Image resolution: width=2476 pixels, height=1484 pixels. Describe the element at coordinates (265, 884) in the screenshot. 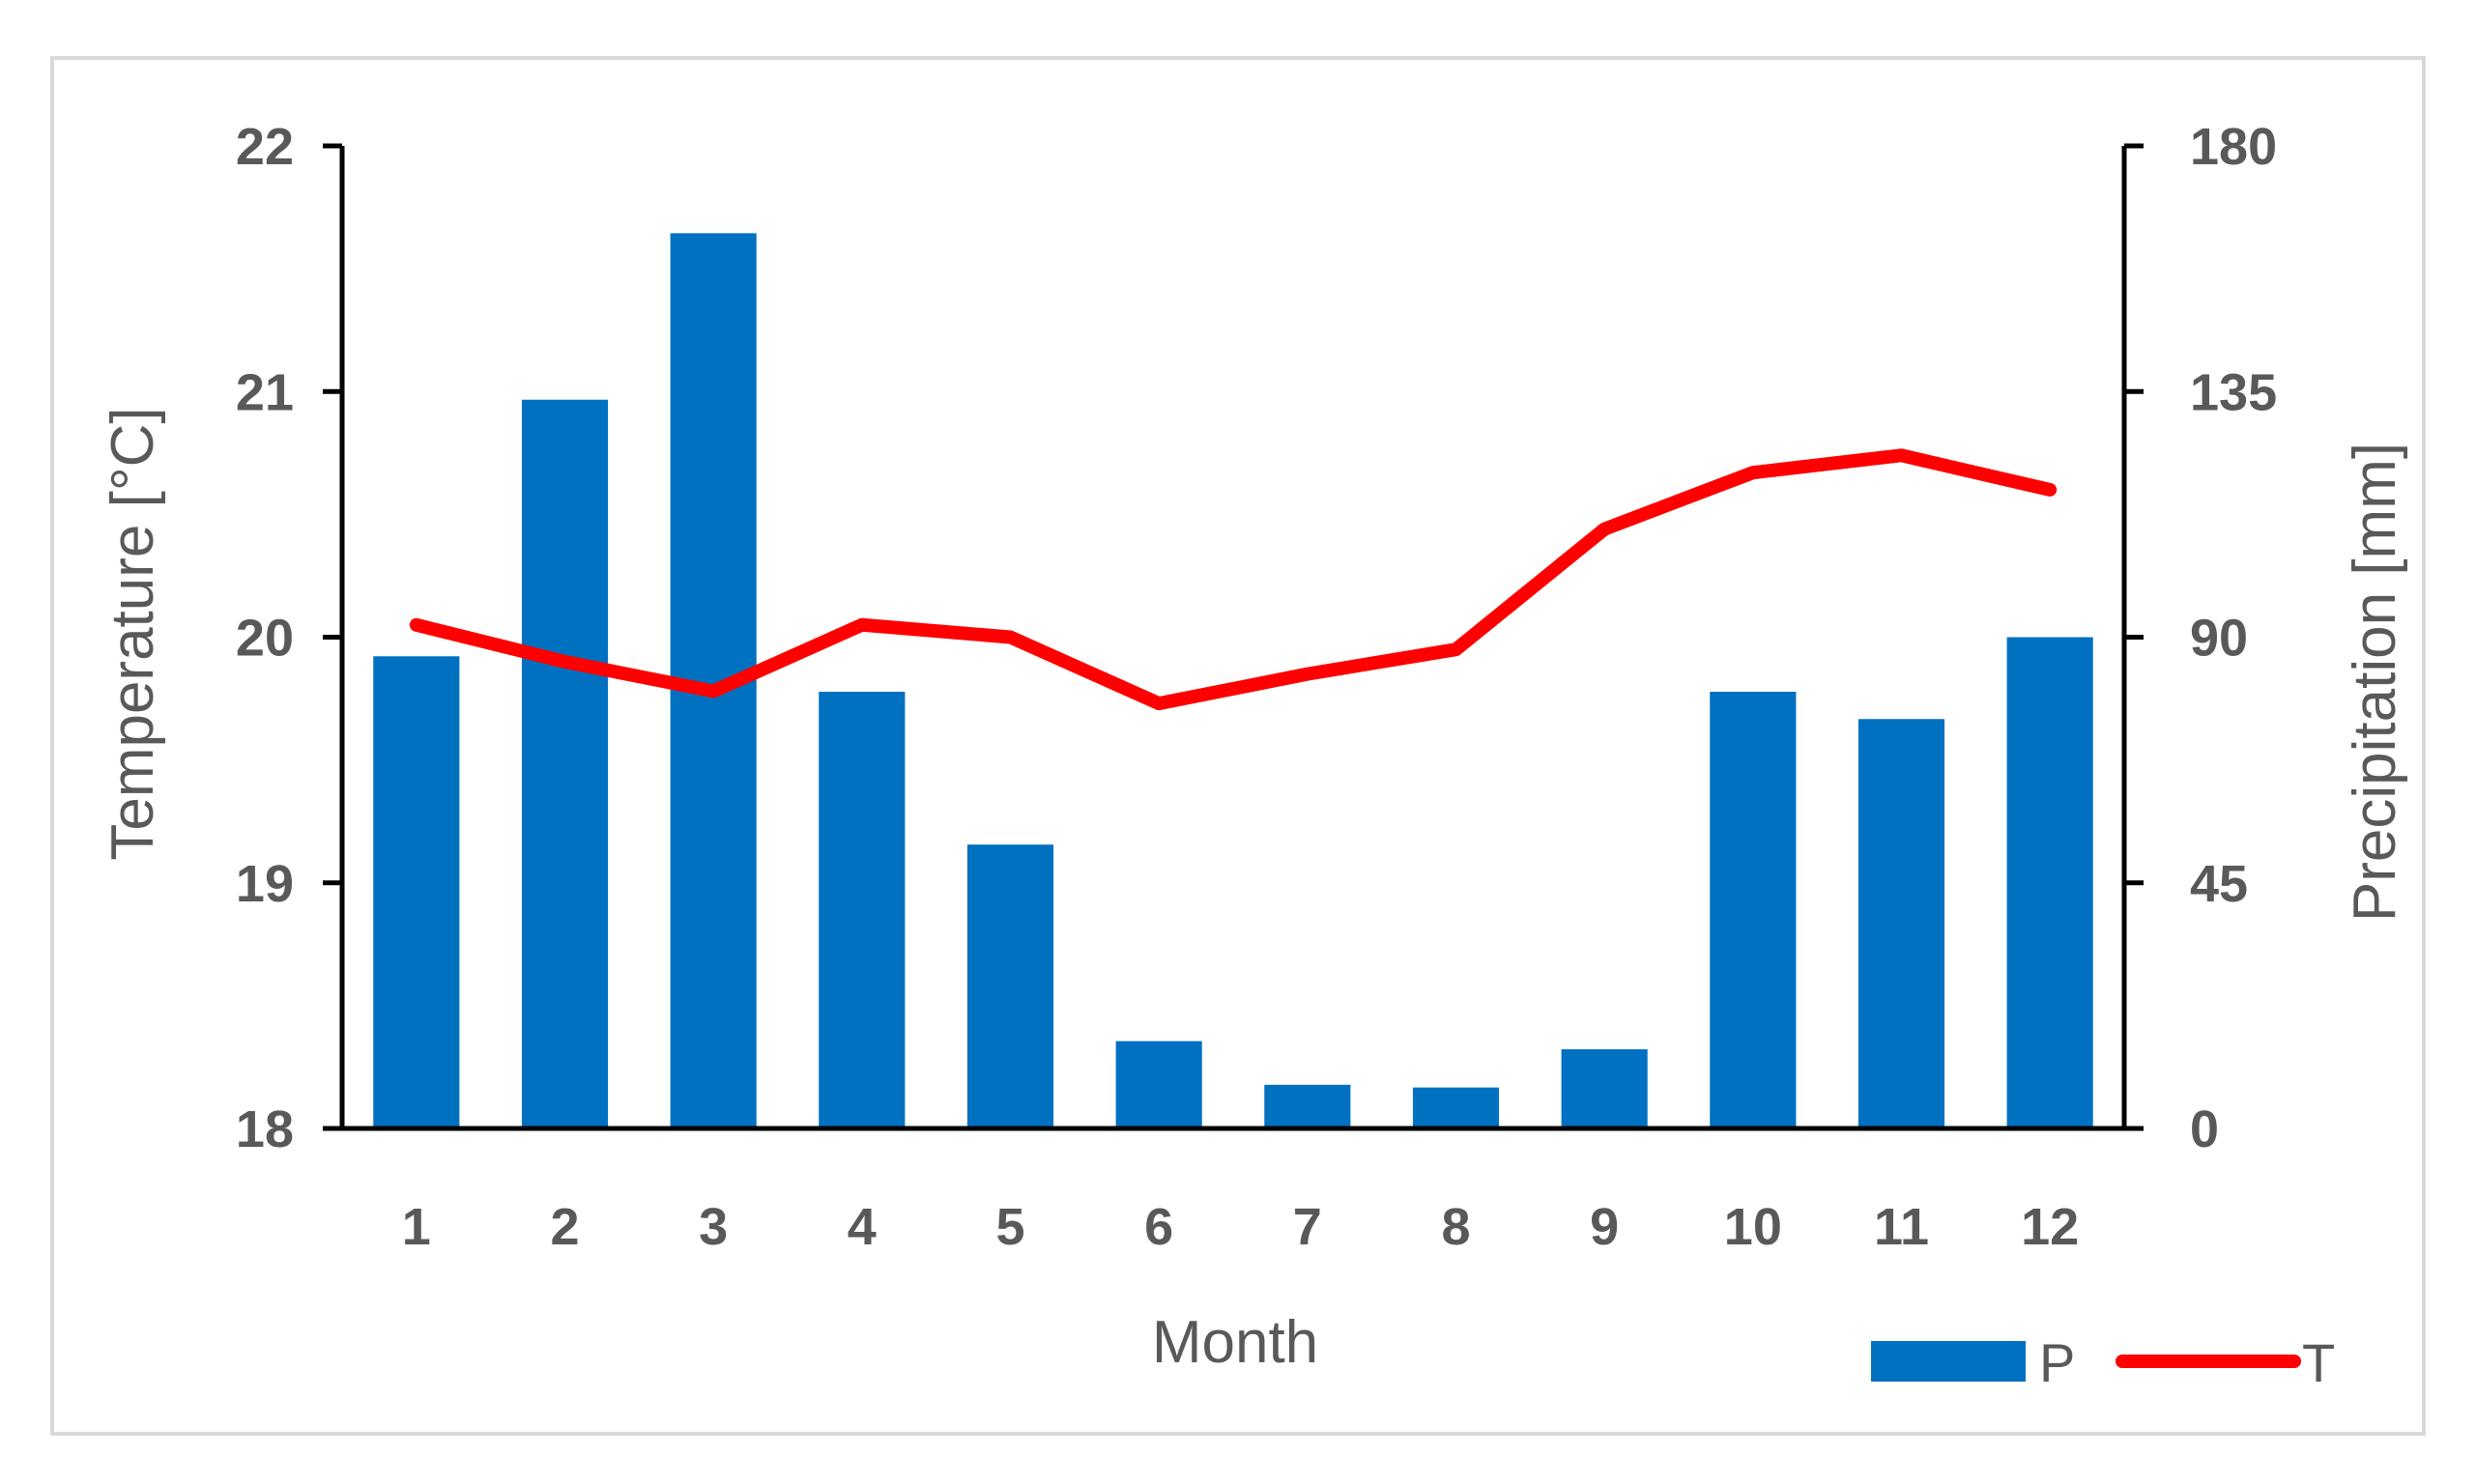

I see `y-tick-label-left-19: 19` at that location.